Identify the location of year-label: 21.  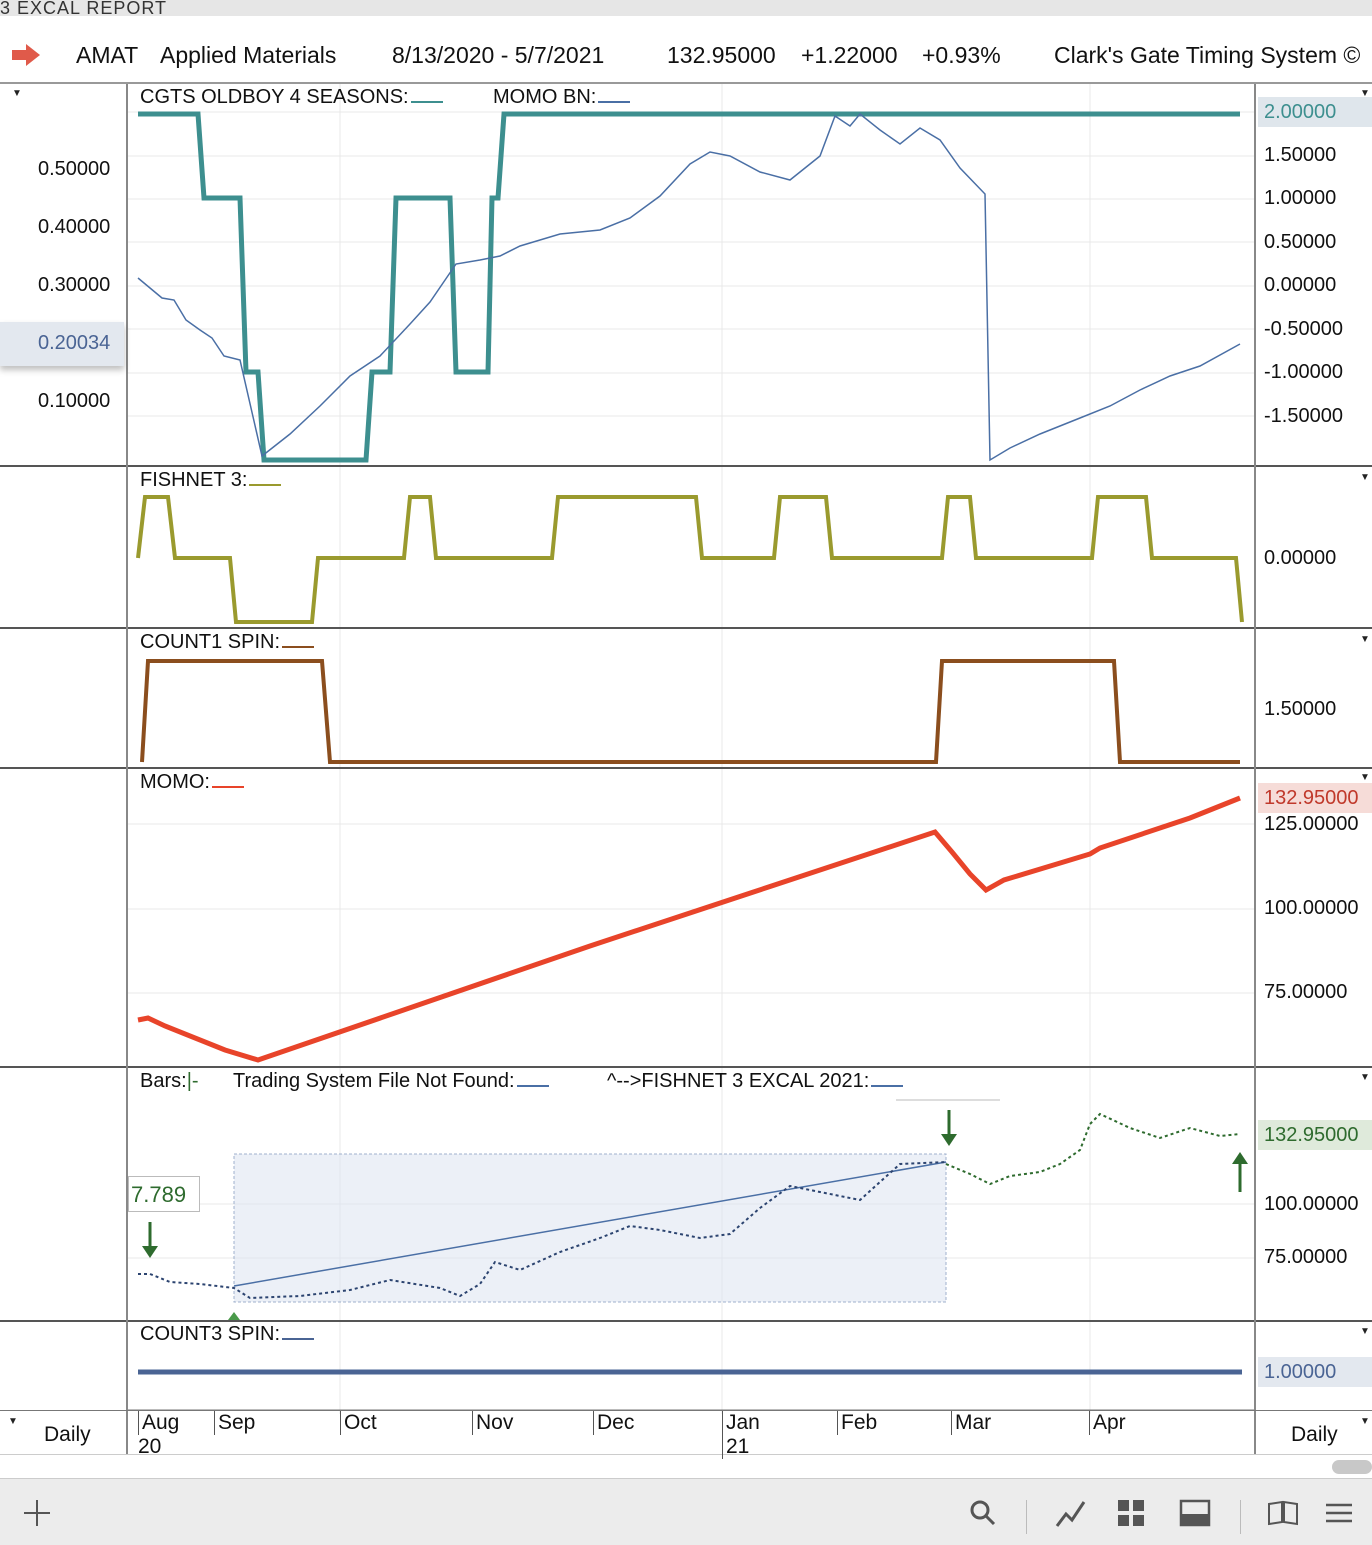
(735, 1447).